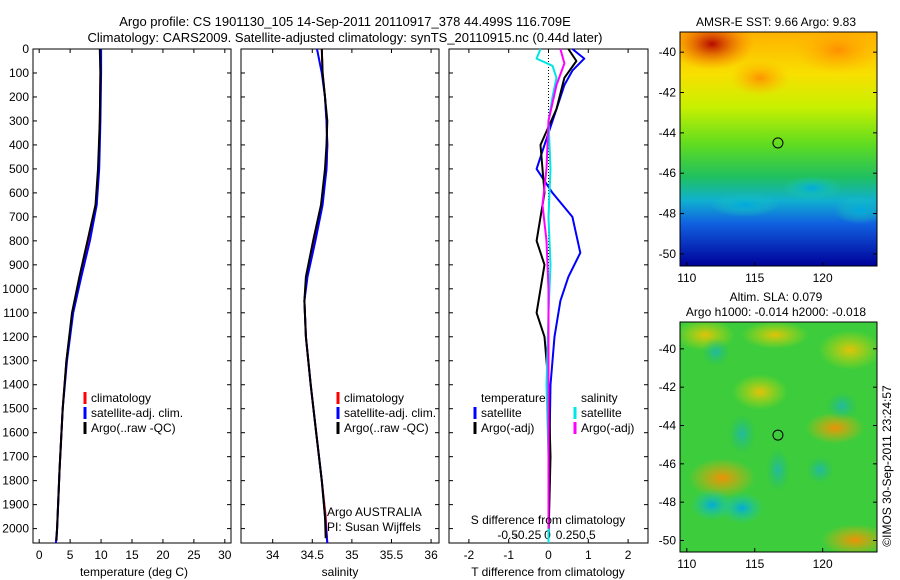 The image size is (900, 580). I want to click on imos-credit: ©IMOS 30-Sep-2011 23:24:57, so click(887, 466).